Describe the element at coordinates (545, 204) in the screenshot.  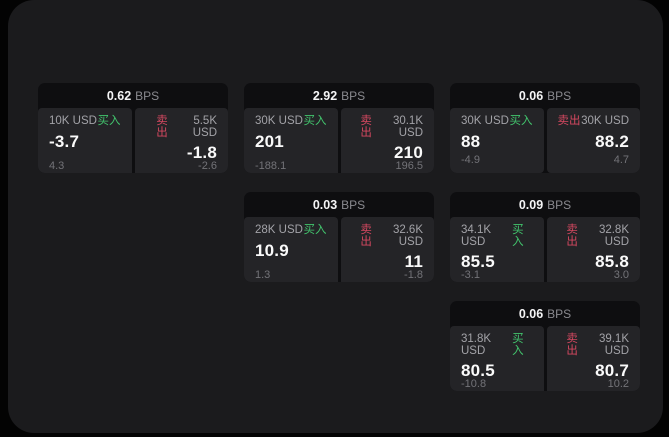
I see `card-header: 0.09 BPS` at that location.